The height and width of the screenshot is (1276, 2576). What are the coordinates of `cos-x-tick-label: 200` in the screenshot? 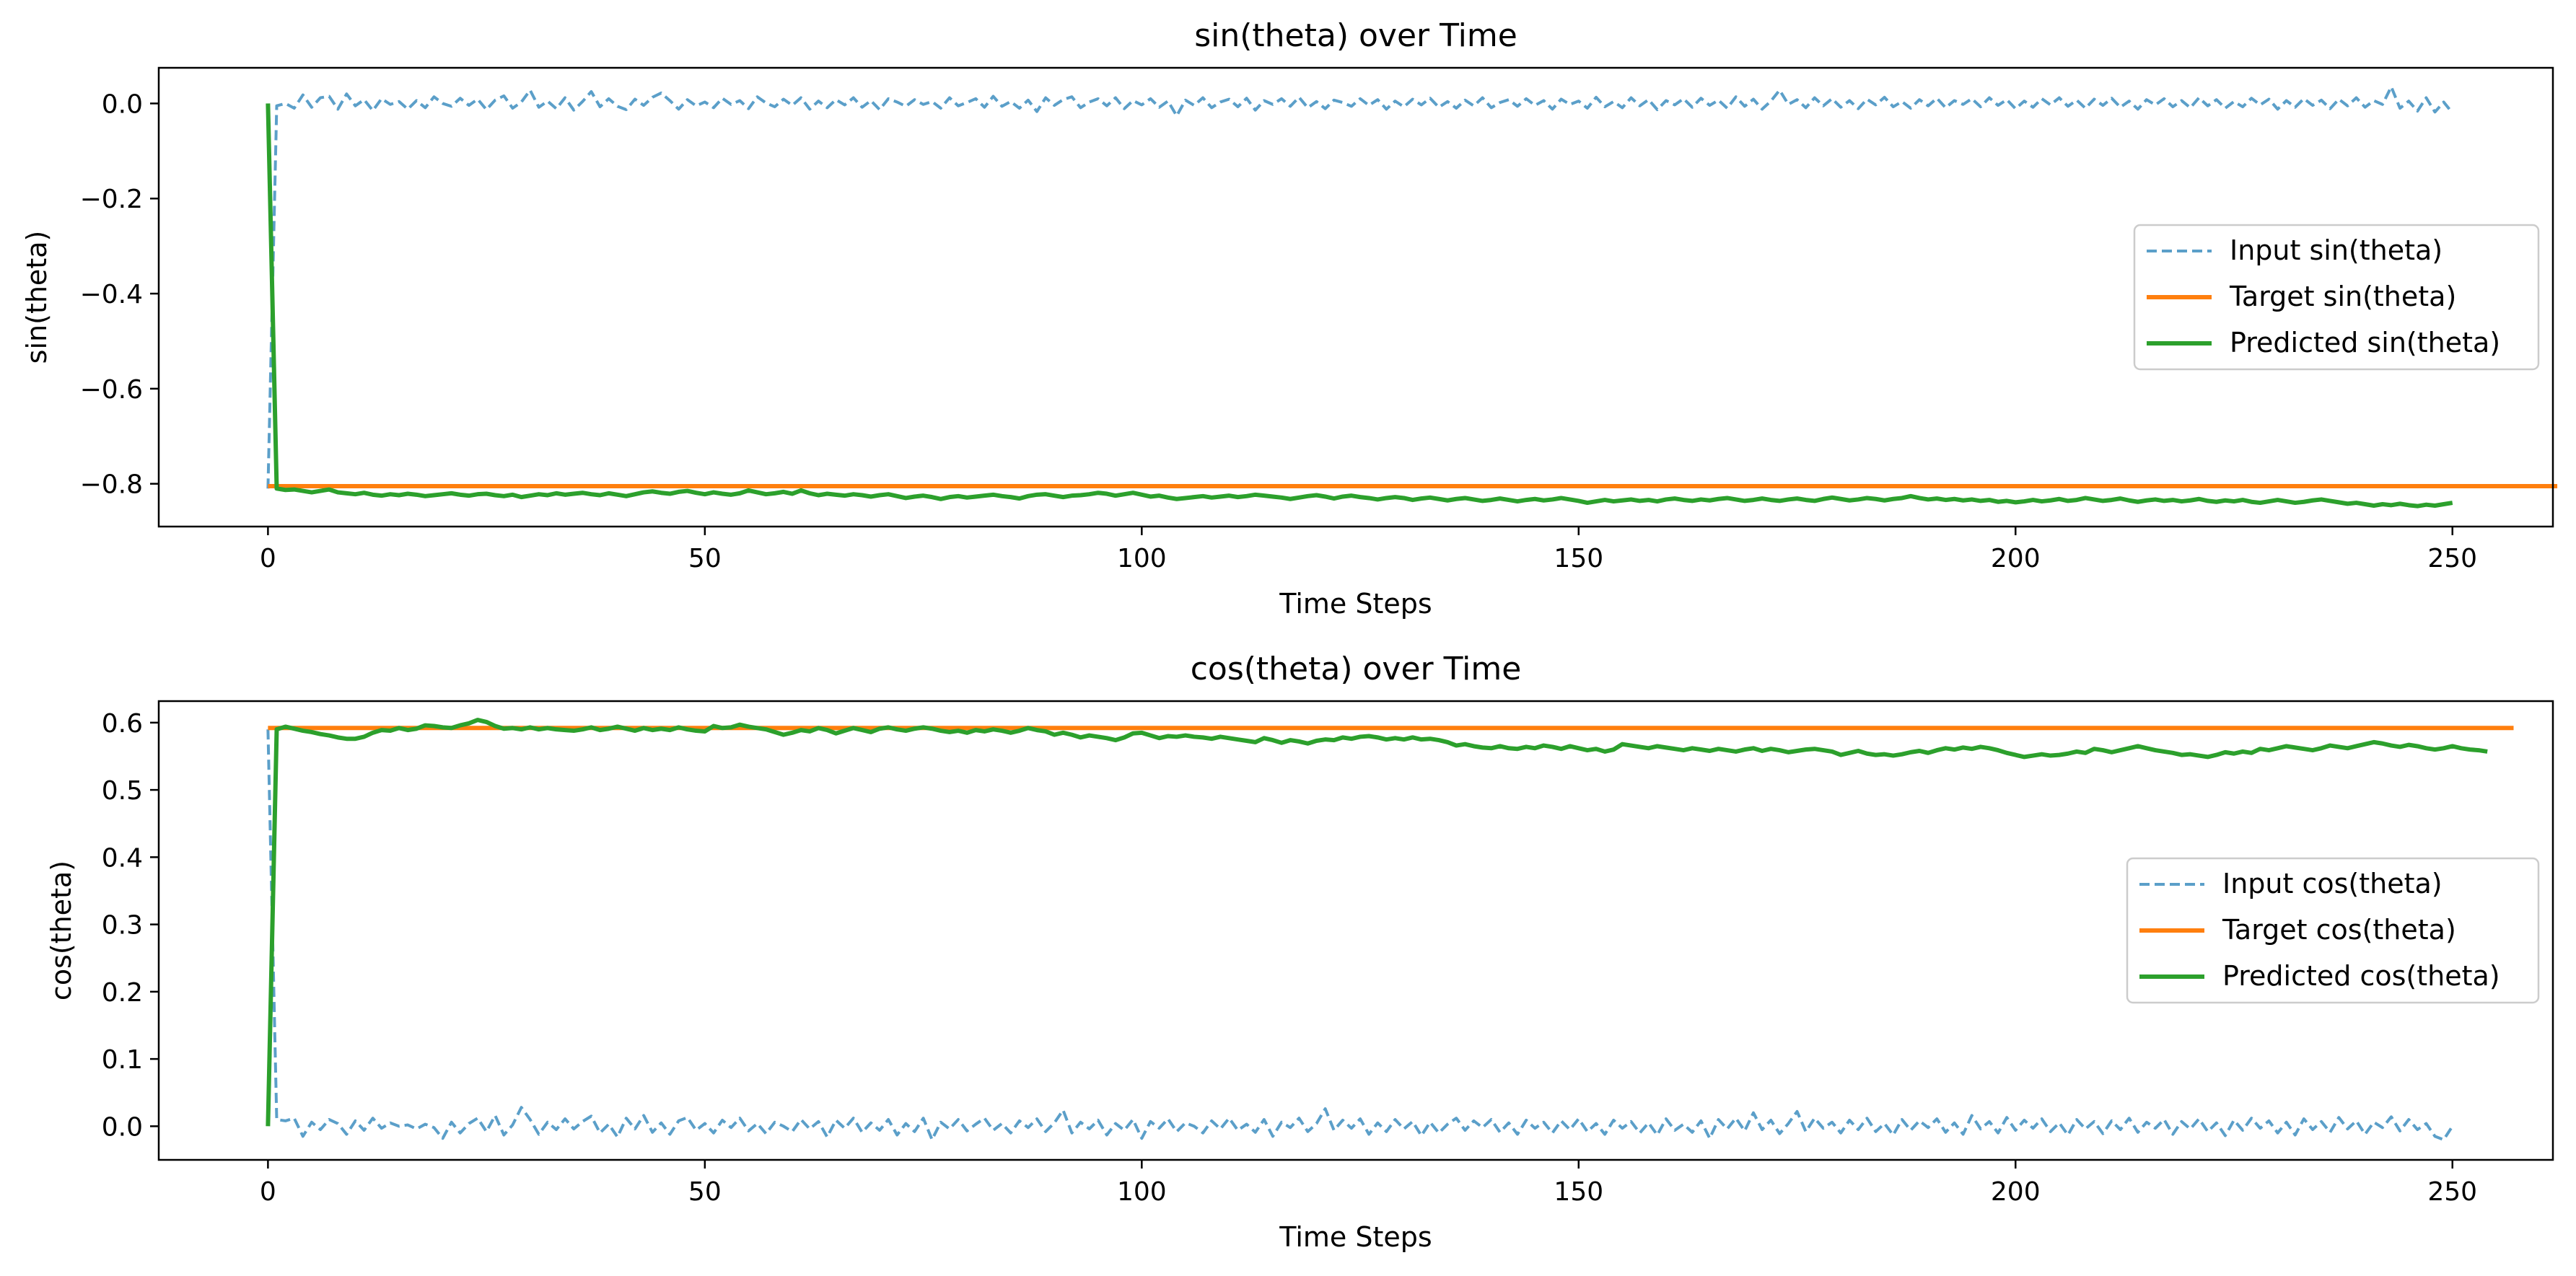 It's located at (2016, 1192).